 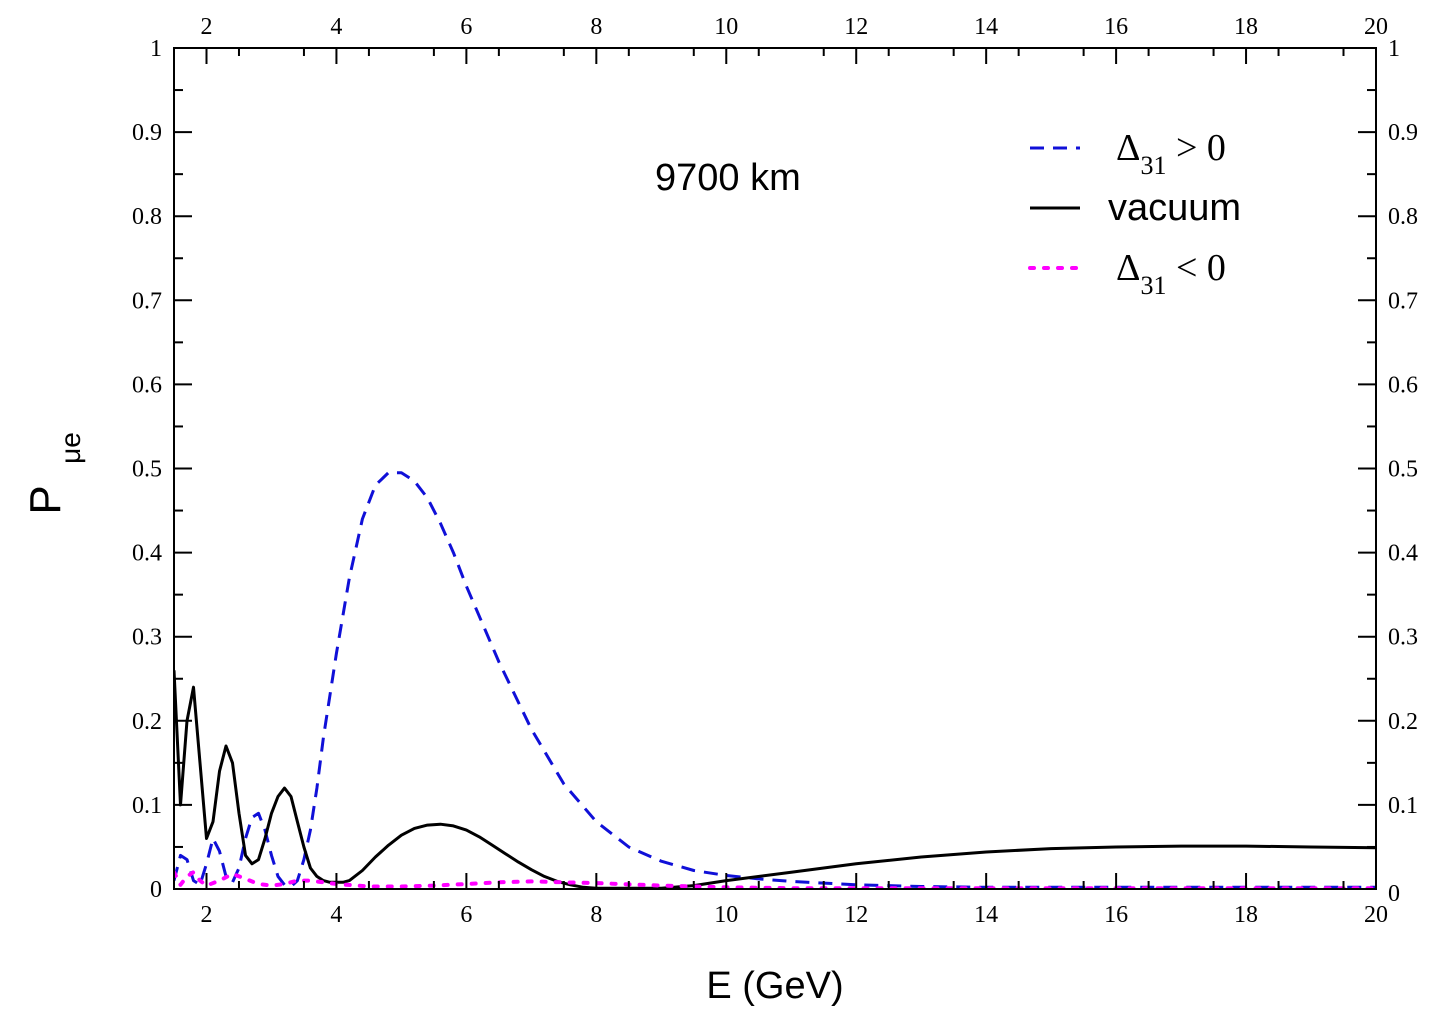 I want to click on y-tick-label-right: 0.6, so click(x=1403, y=385).